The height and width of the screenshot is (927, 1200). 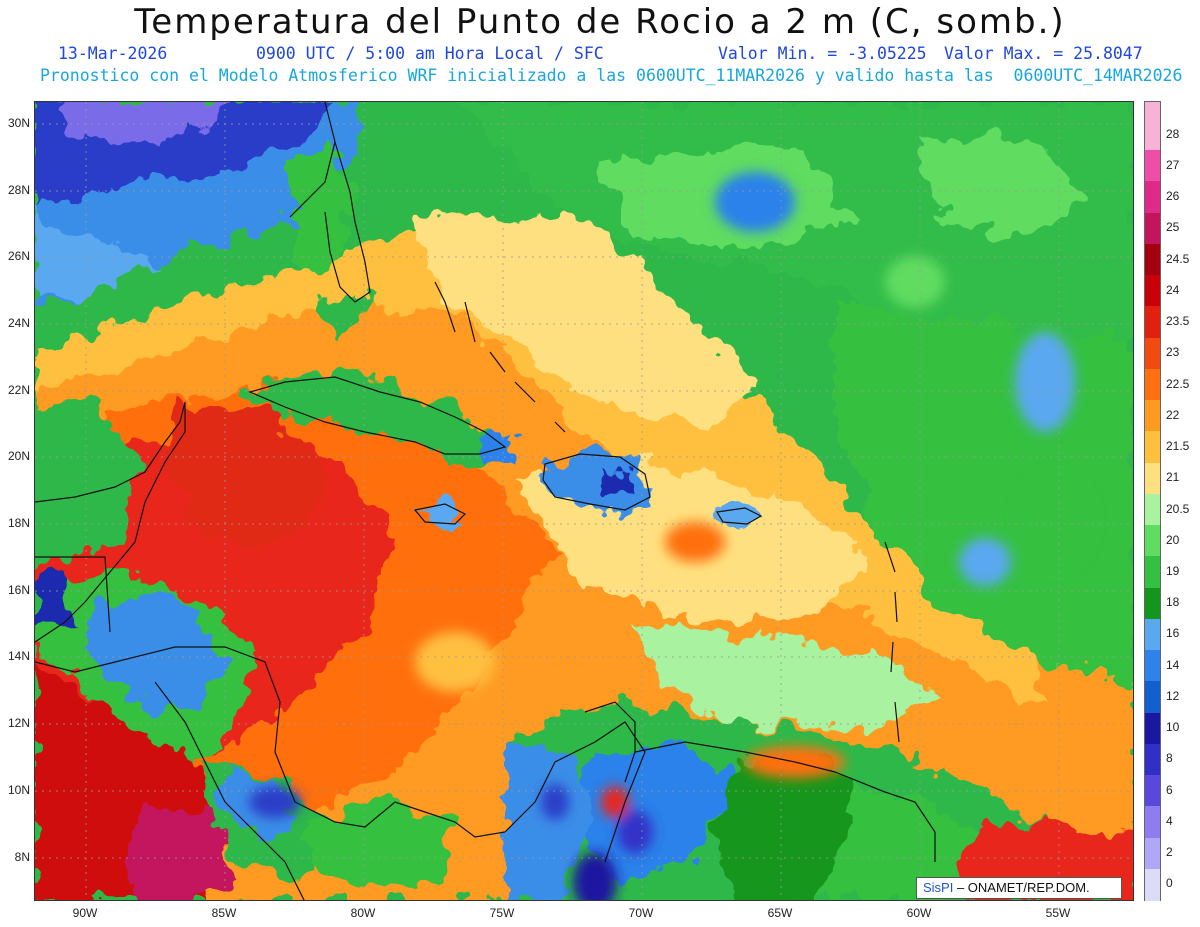 I want to click on colorbar-label: 23, so click(x=1173, y=352).